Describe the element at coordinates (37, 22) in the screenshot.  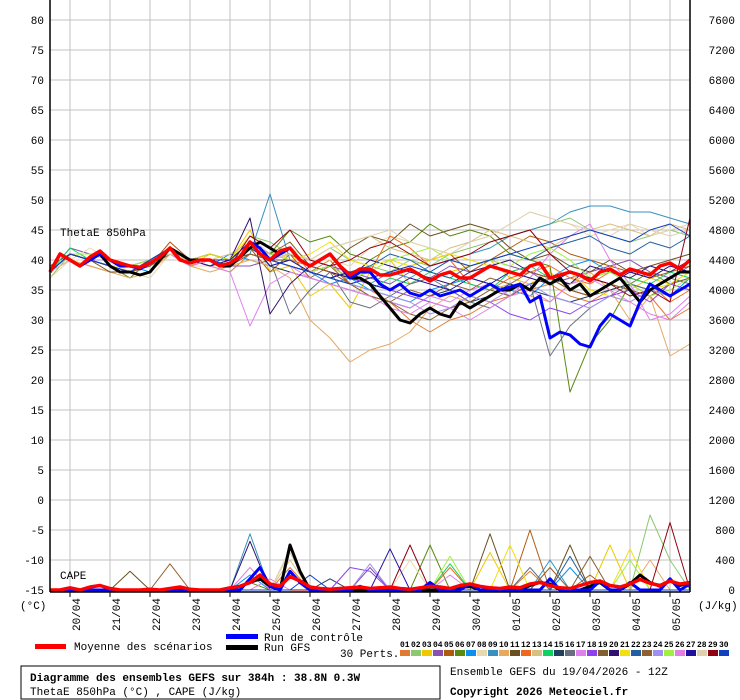
I see `y-tick-left: 80` at that location.